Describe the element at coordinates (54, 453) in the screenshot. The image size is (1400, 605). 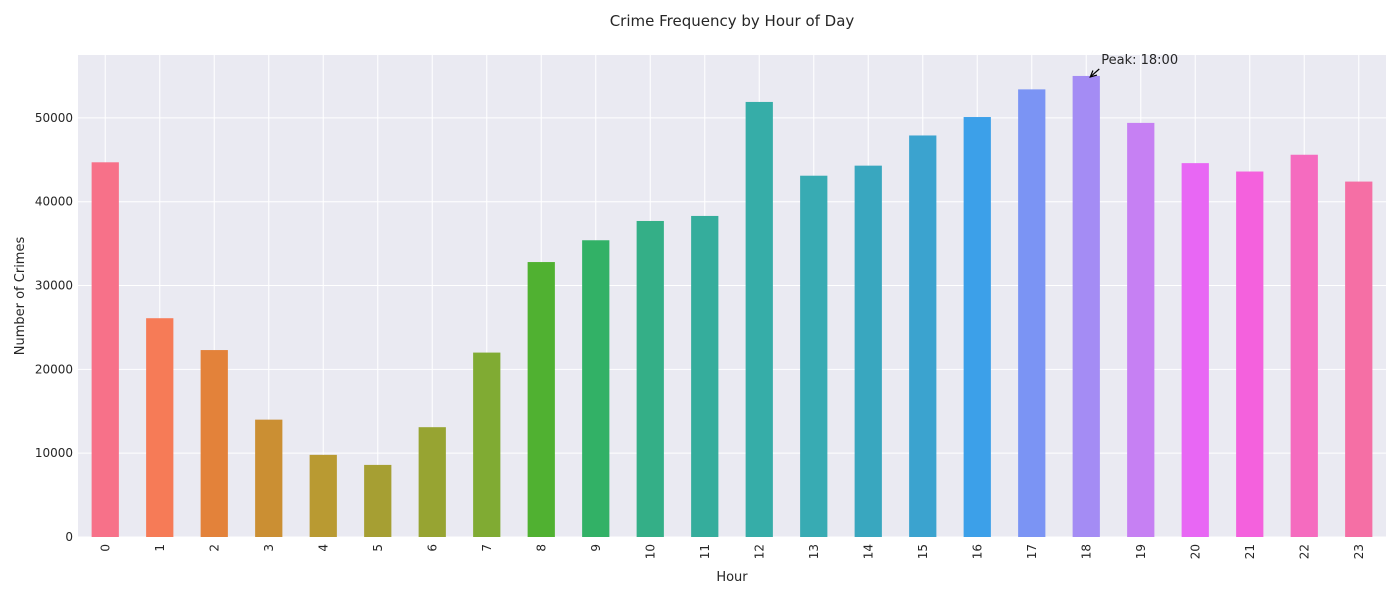
I see `y-tick-label: 10000` at that location.